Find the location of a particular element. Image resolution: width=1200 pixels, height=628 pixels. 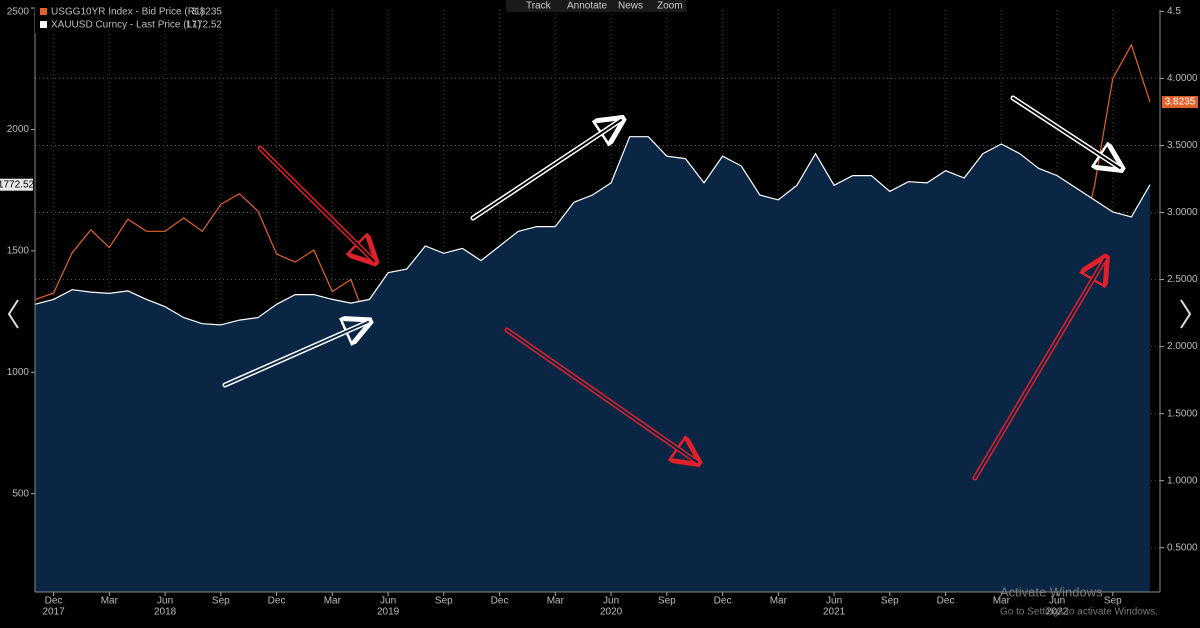

y-tick-label: 2500 is located at coordinates (18, 12).